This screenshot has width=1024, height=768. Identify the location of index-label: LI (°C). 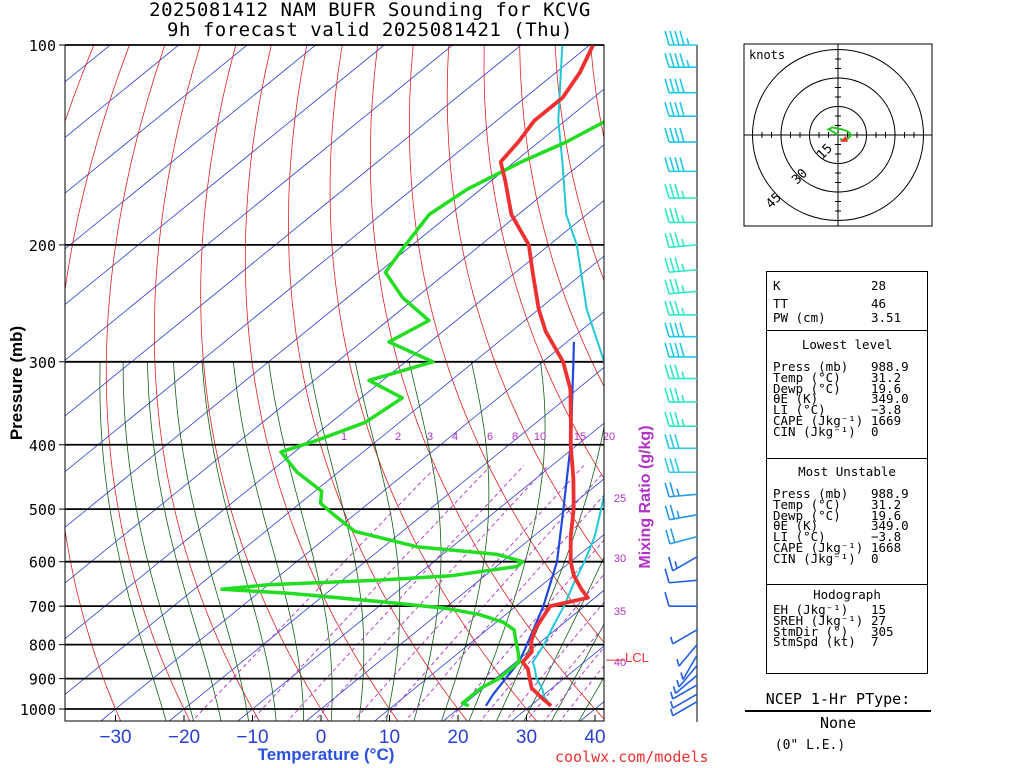
(799, 537).